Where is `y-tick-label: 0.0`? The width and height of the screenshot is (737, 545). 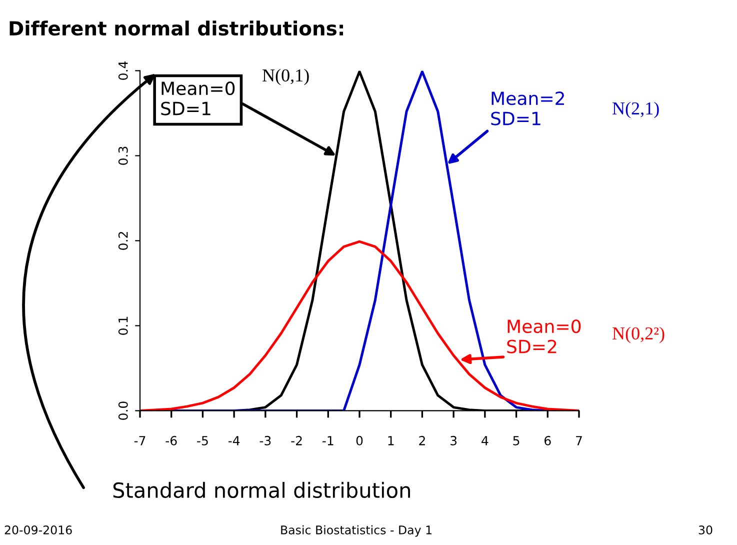
y-tick-label: 0.0 is located at coordinates (123, 411).